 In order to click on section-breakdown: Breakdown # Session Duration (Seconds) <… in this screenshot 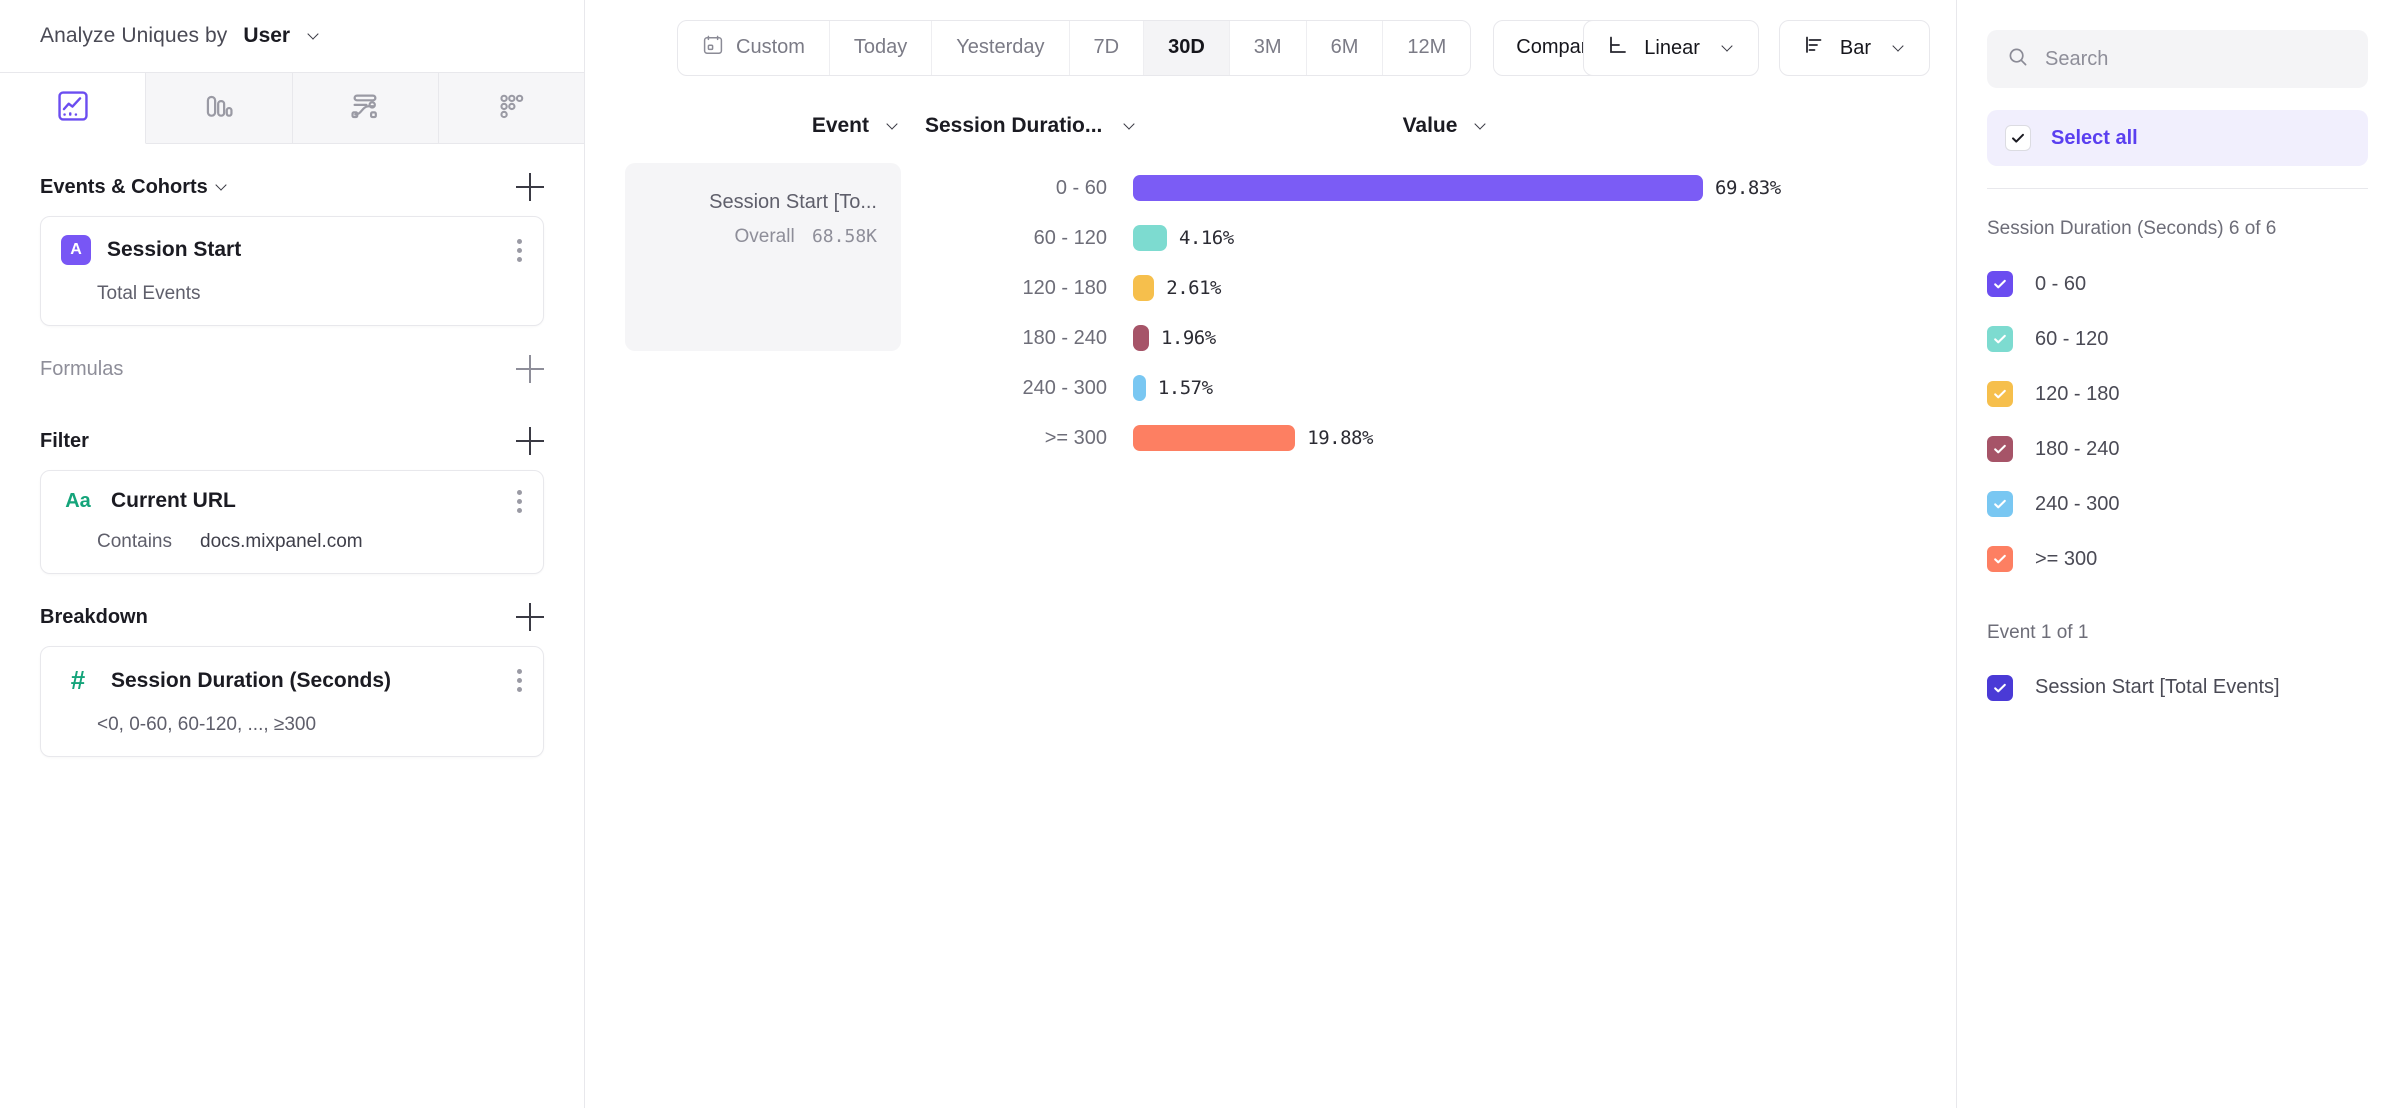, I will do `click(292, 672)`.